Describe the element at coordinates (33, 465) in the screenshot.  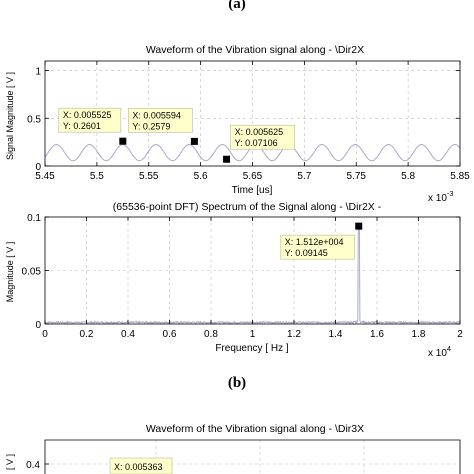
I see `chart-3-y-tick-label: 0.4` at that location.